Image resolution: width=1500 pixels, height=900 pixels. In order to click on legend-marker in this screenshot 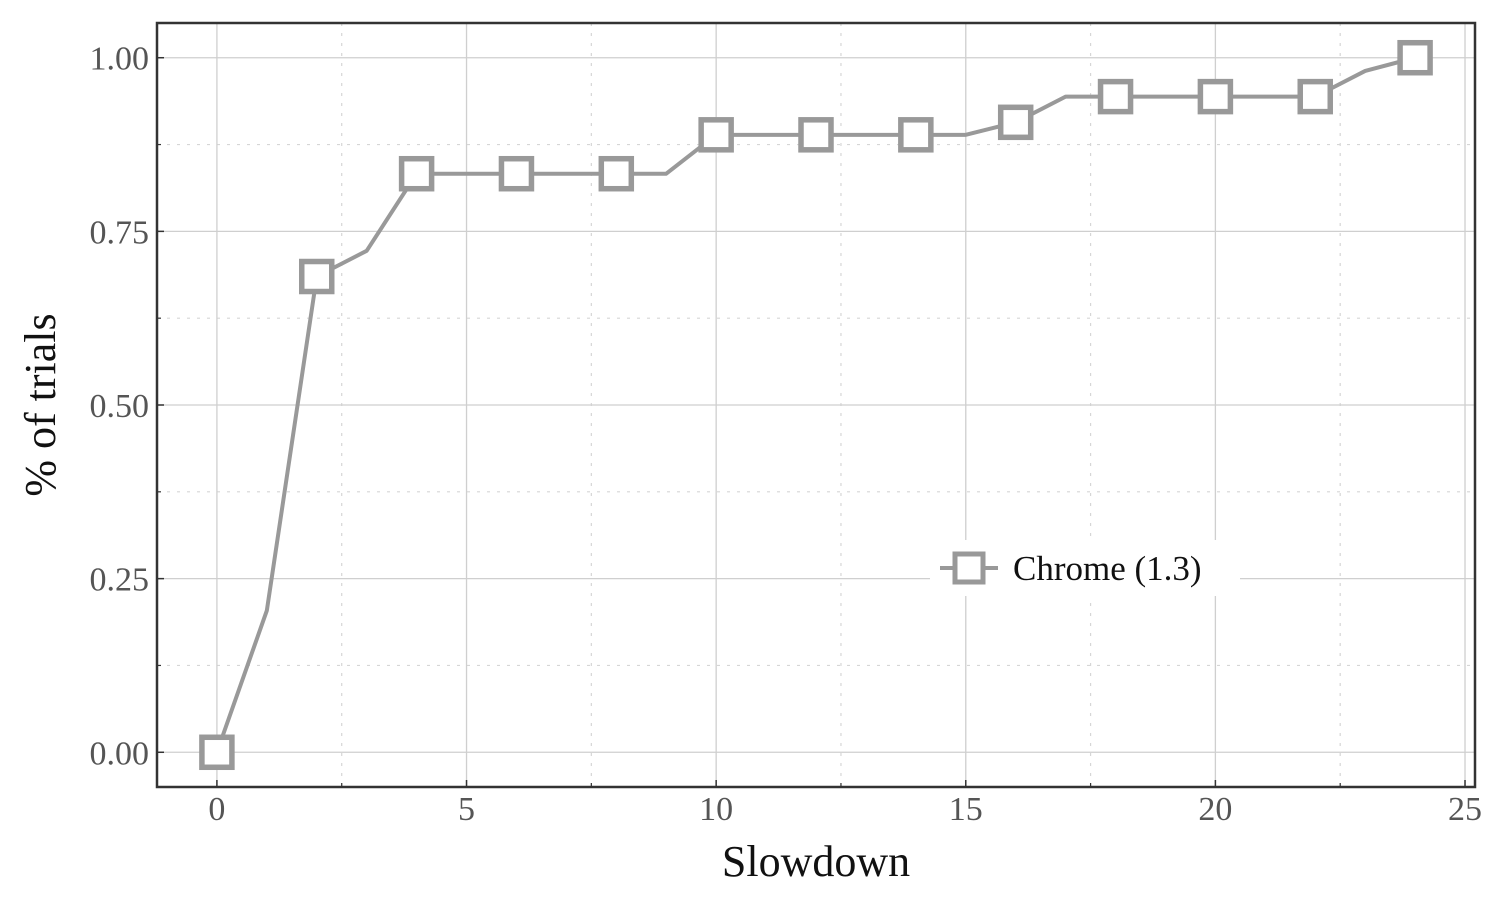, I will do `click(969, 568)`.